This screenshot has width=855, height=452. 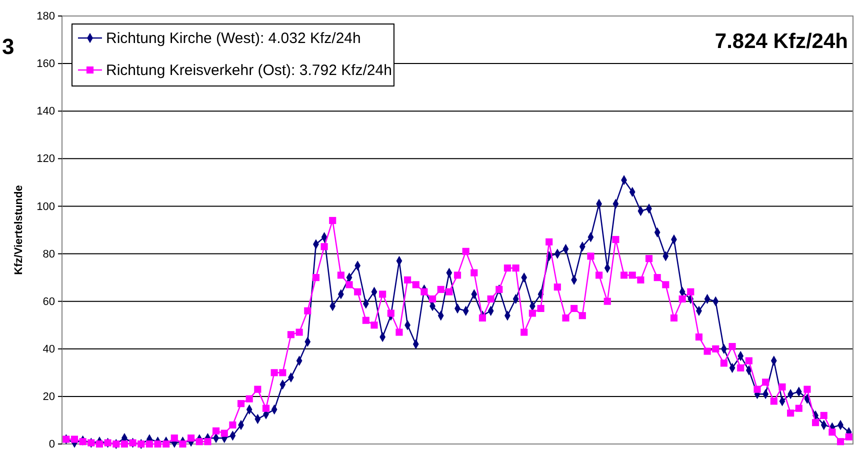 I want to click on text: 3, so click(x=8, y=46).